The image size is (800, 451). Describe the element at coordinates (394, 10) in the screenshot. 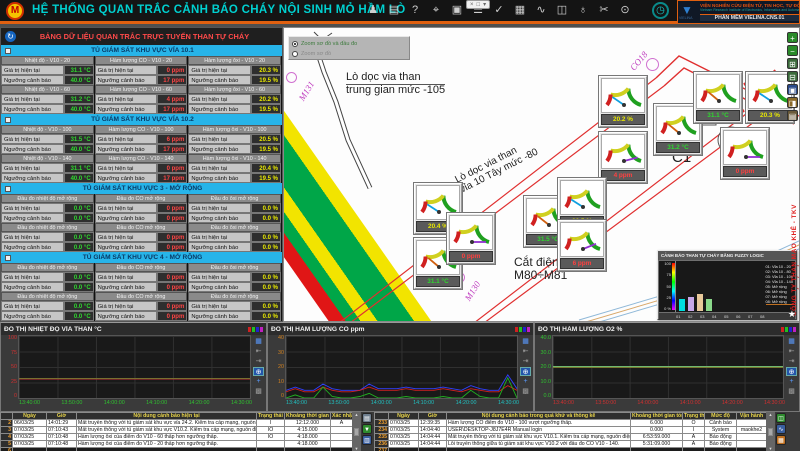

I see `print-icon: ▤` at that location.